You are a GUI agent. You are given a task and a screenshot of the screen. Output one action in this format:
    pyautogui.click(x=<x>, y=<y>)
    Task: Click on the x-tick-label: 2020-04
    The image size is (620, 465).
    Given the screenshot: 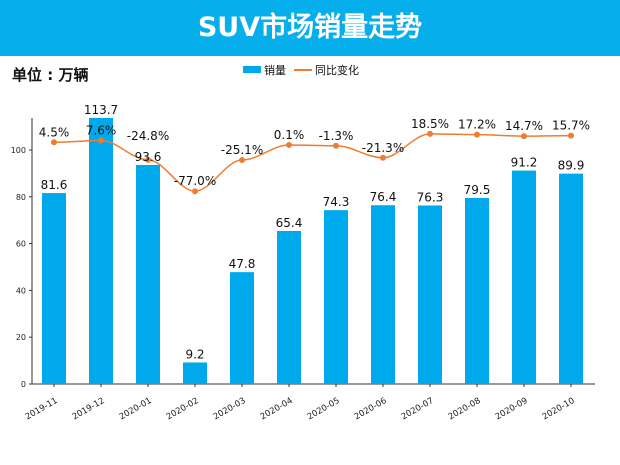 What is the action you would take?
    pyautogui.click(x=277, y=409)
    